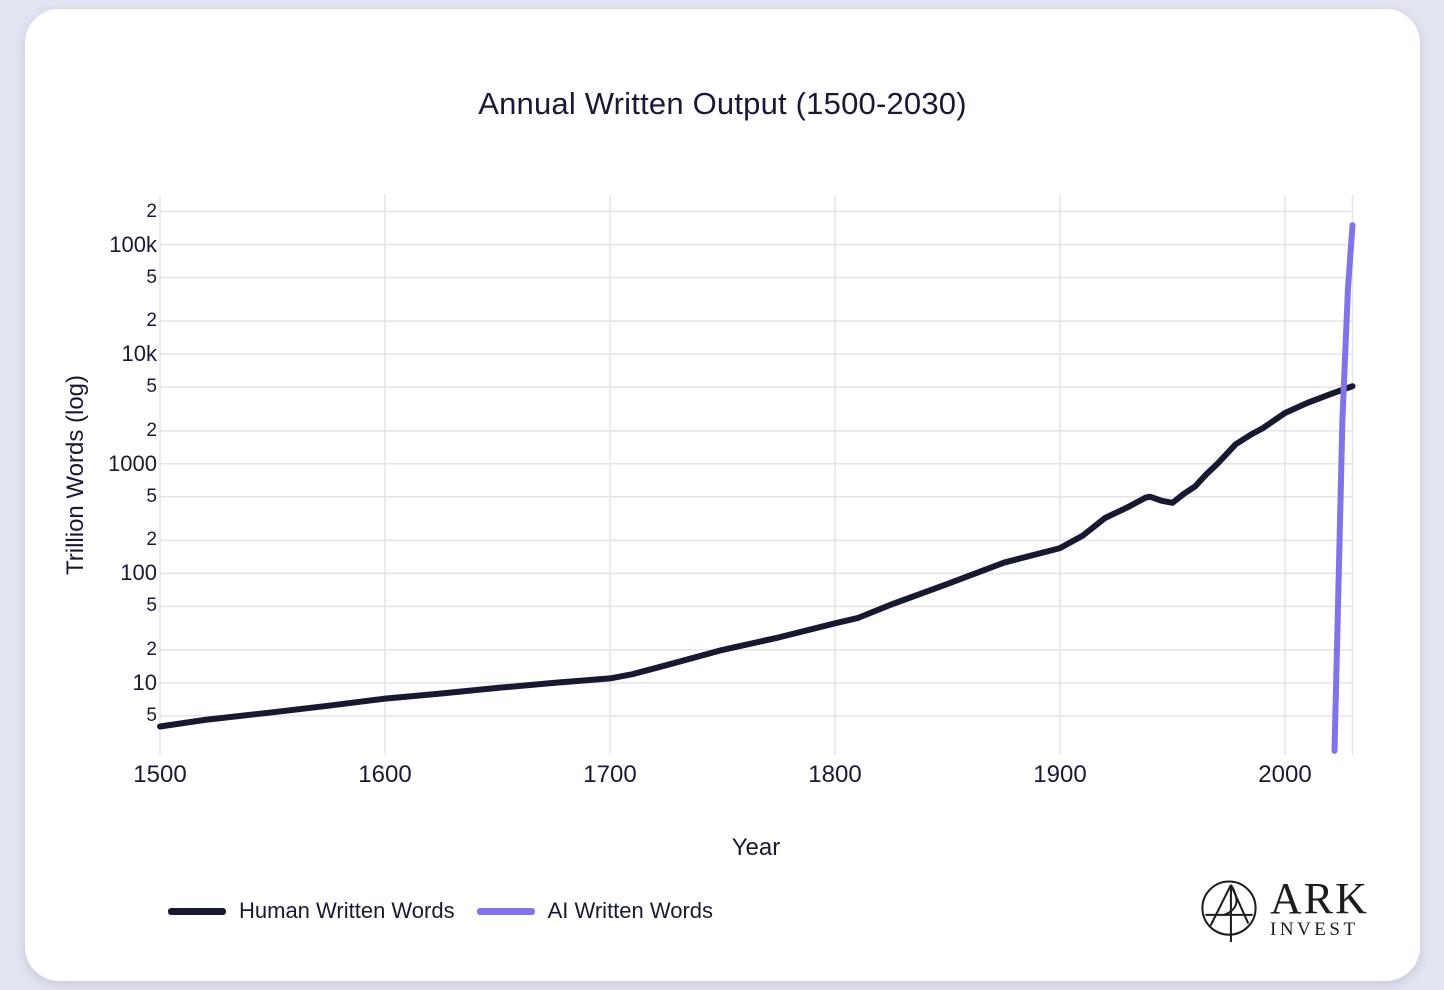  What do you see at coordinates (630, 910) in the screenshot?
I see `legend-label: AI Written Words` at bounding box center [630, 910].